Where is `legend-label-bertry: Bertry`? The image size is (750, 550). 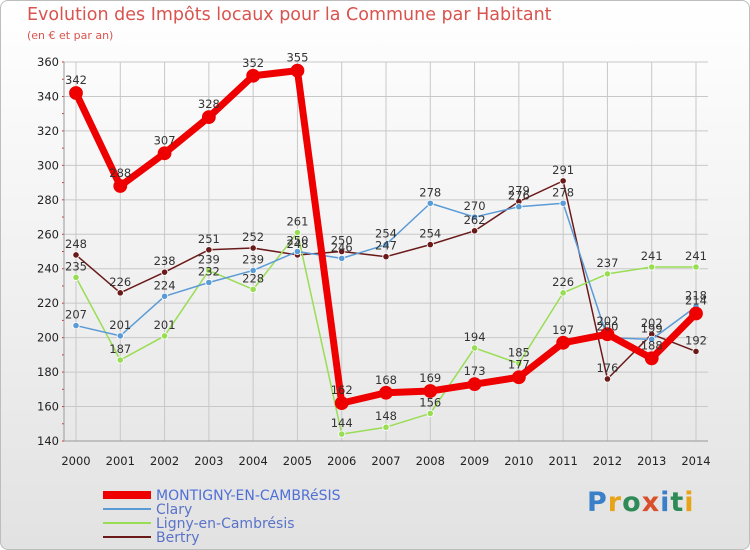 legend-label-bertry: Bertry is located at coordinates (178, 538).